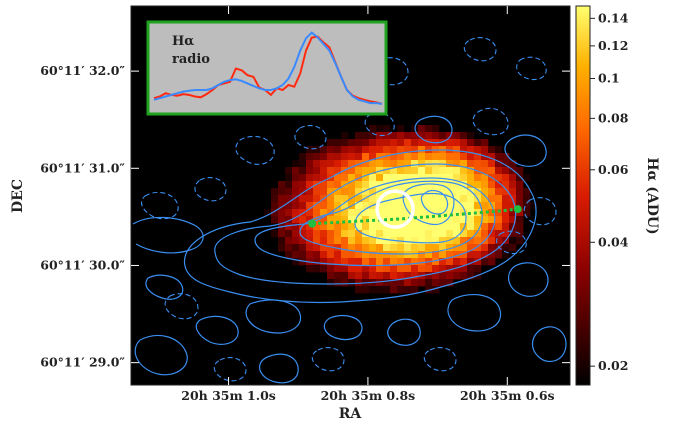  I want to click on marker-circle, so click(395, 209).